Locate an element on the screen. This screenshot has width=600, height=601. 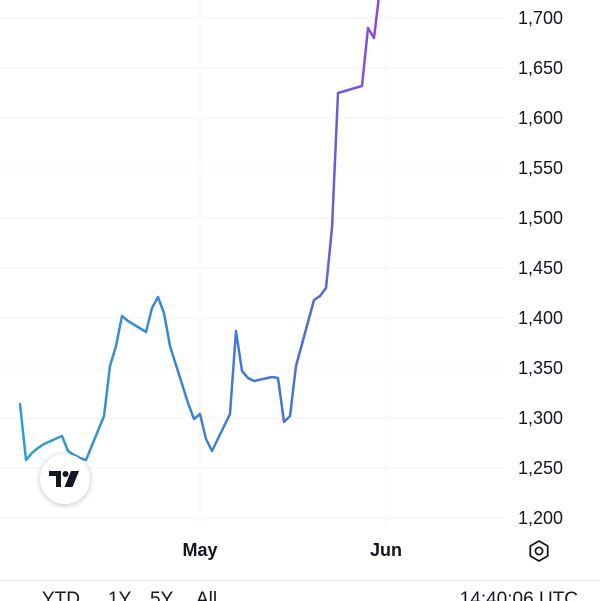
tradingview-logo-icon is located at coordinates (65, 479).